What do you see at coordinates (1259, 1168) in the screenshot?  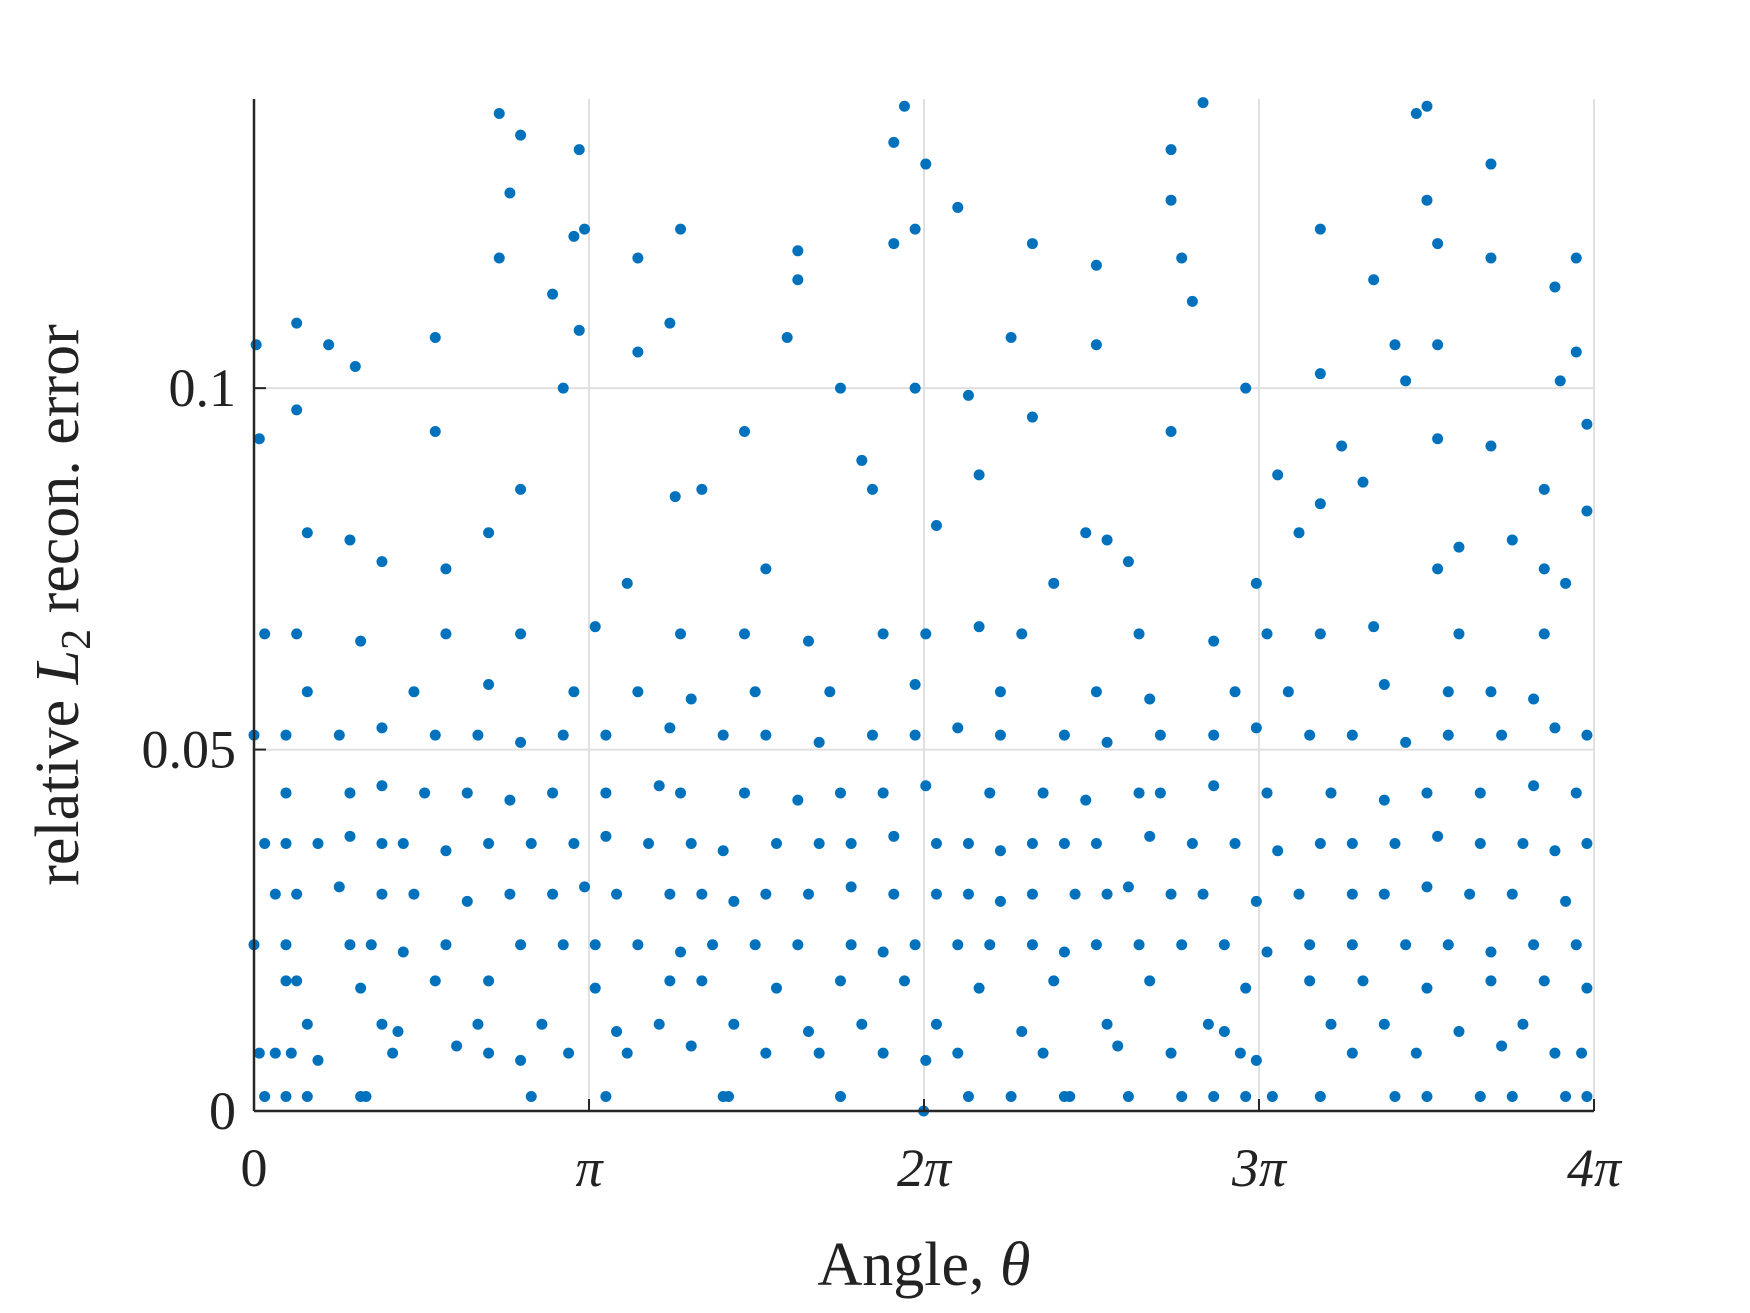 I see `x-tick-label: 3π` at bounding box center [1259, 1168].